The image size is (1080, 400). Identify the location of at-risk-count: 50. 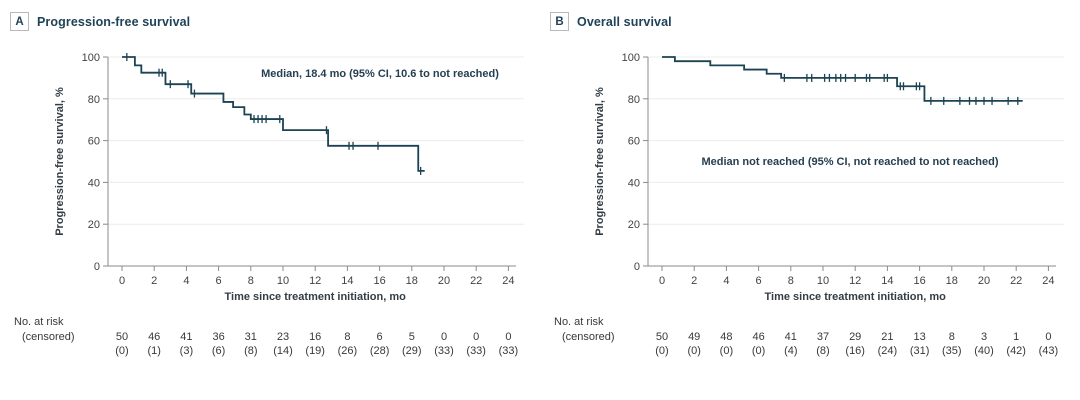
(662, 337).